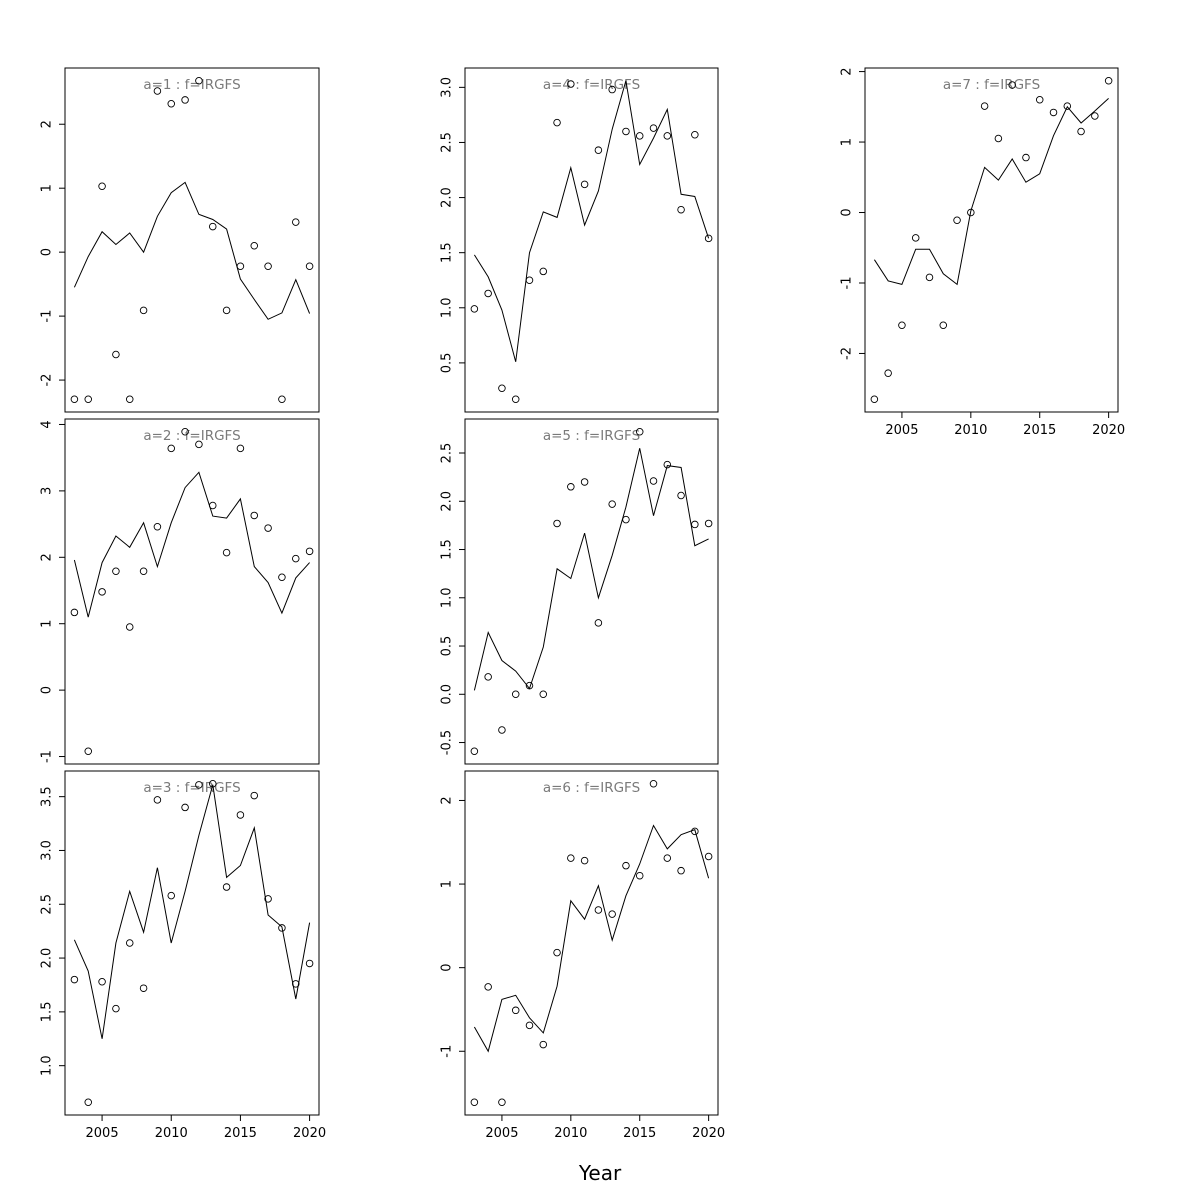 The image size is (1200, 1200). What do you see at coordinates (591, 938) in the screenshot?
I see `panel-6-fitted-line` at bounding box center [591, 938].